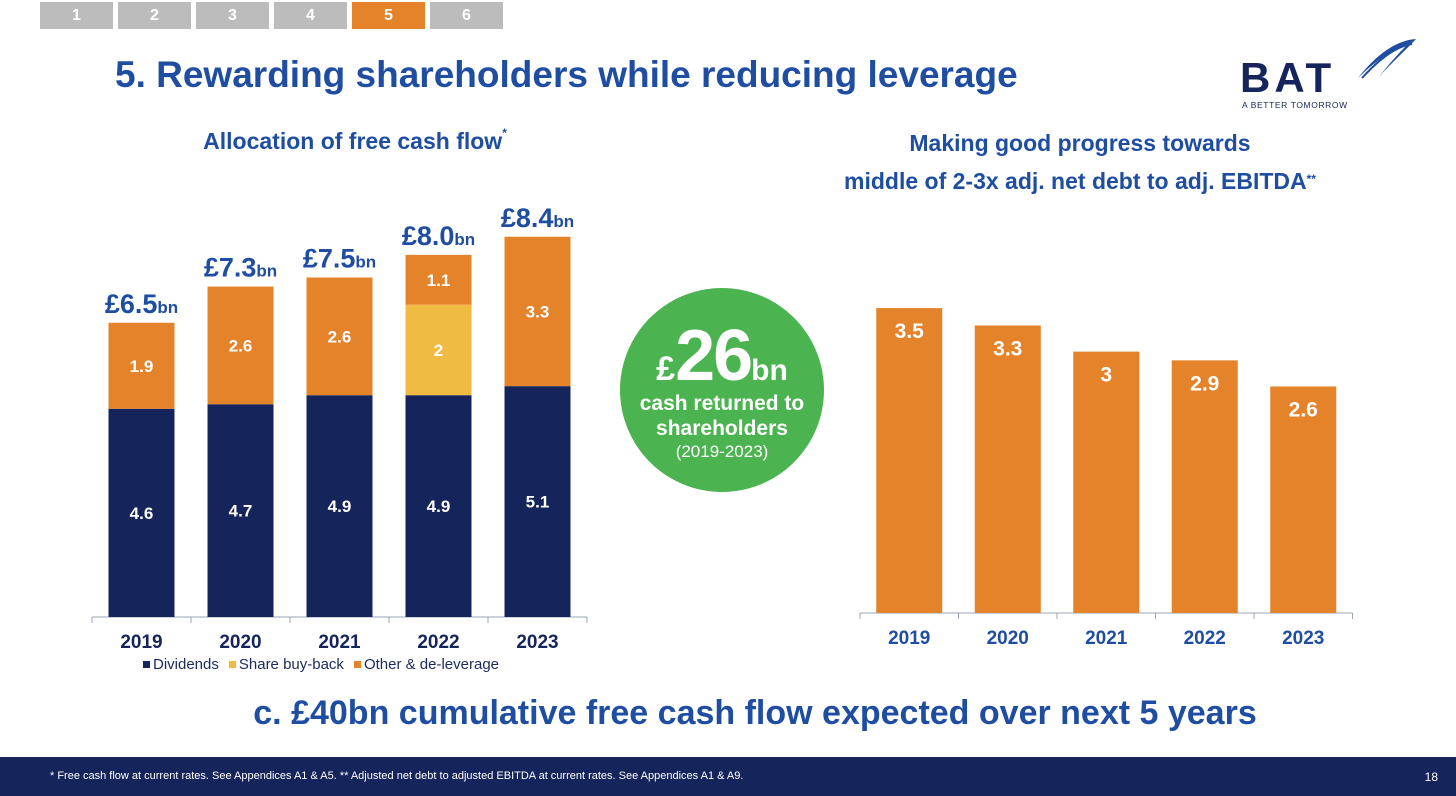 This screenshot has height=796, width=1456. I want to click on legend-item: Dividends, so click(181, 664).